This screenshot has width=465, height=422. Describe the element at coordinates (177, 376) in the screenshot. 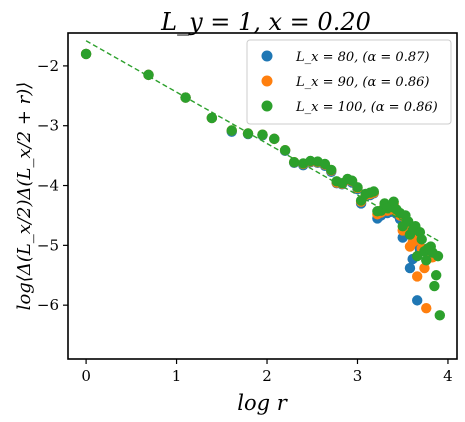

I see `x-tick-label: 1` at that location.